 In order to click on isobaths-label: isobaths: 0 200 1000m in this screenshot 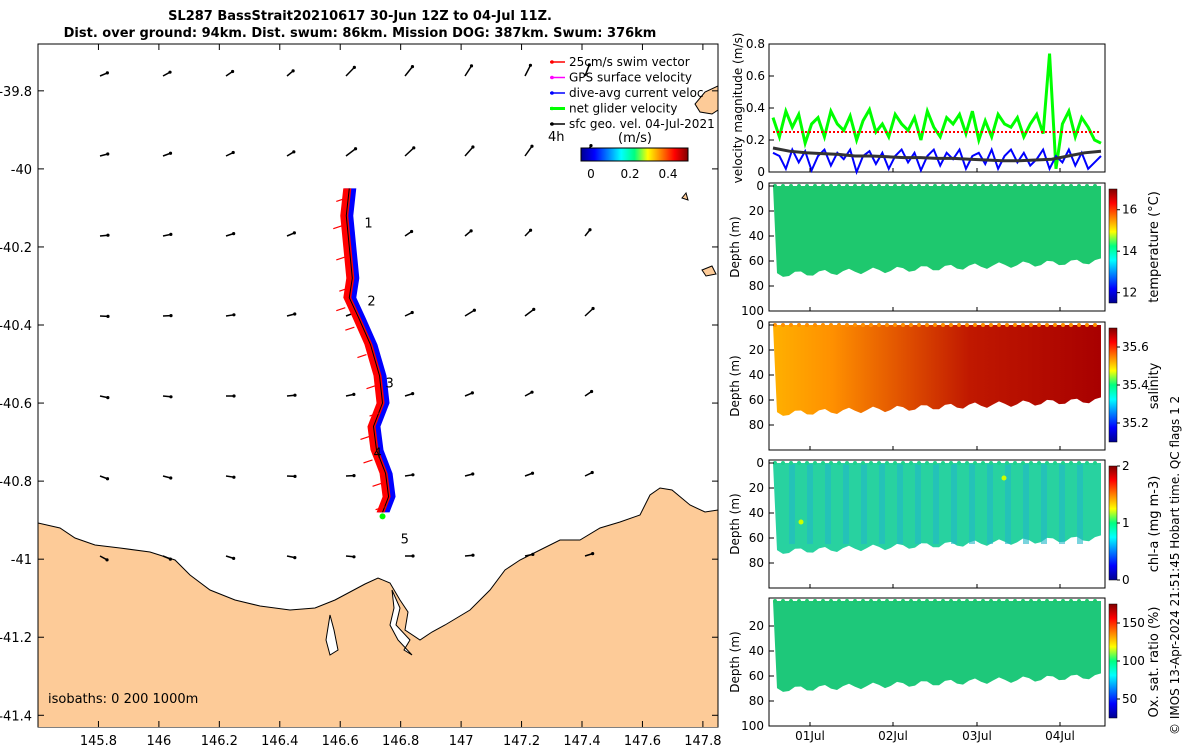, I will do `click(123, 699)`.